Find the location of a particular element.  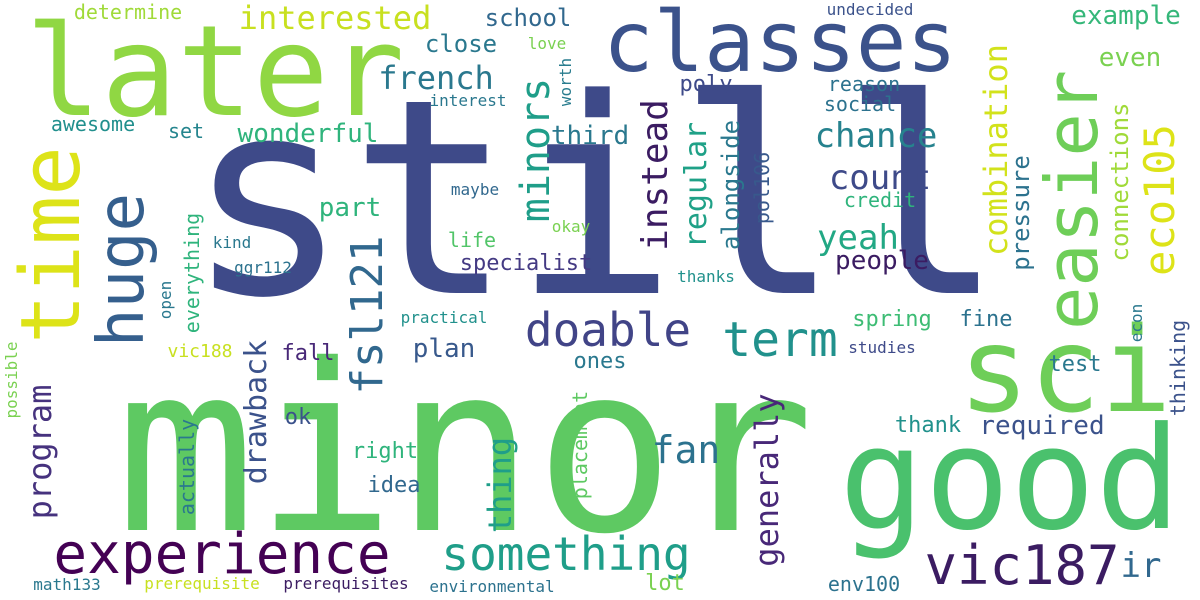

word-doable: doable is located at coordinates (608, 330).